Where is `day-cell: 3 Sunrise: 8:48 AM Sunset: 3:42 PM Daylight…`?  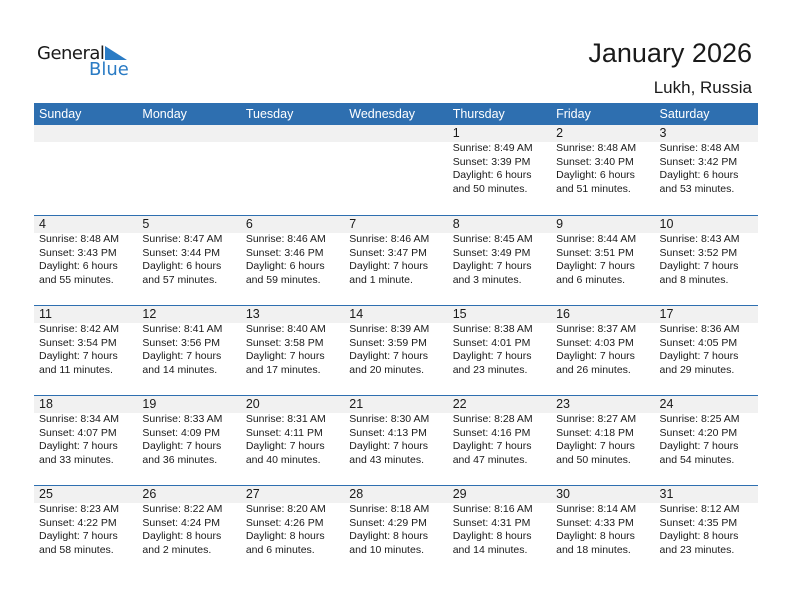
day-cell: 3 Sunrise: 8:48 AM Sunset: 3:42 PM Daylight… is located at coordinates (706, 170).